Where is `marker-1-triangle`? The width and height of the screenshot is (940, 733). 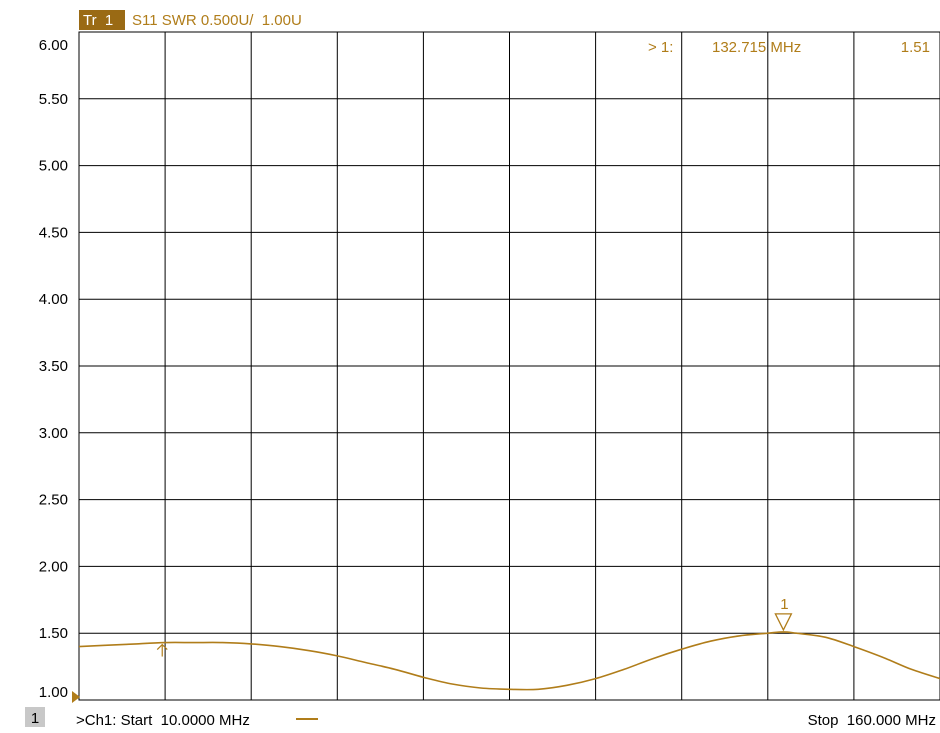 marker-1-triangle is located at coordinates (783, 622).